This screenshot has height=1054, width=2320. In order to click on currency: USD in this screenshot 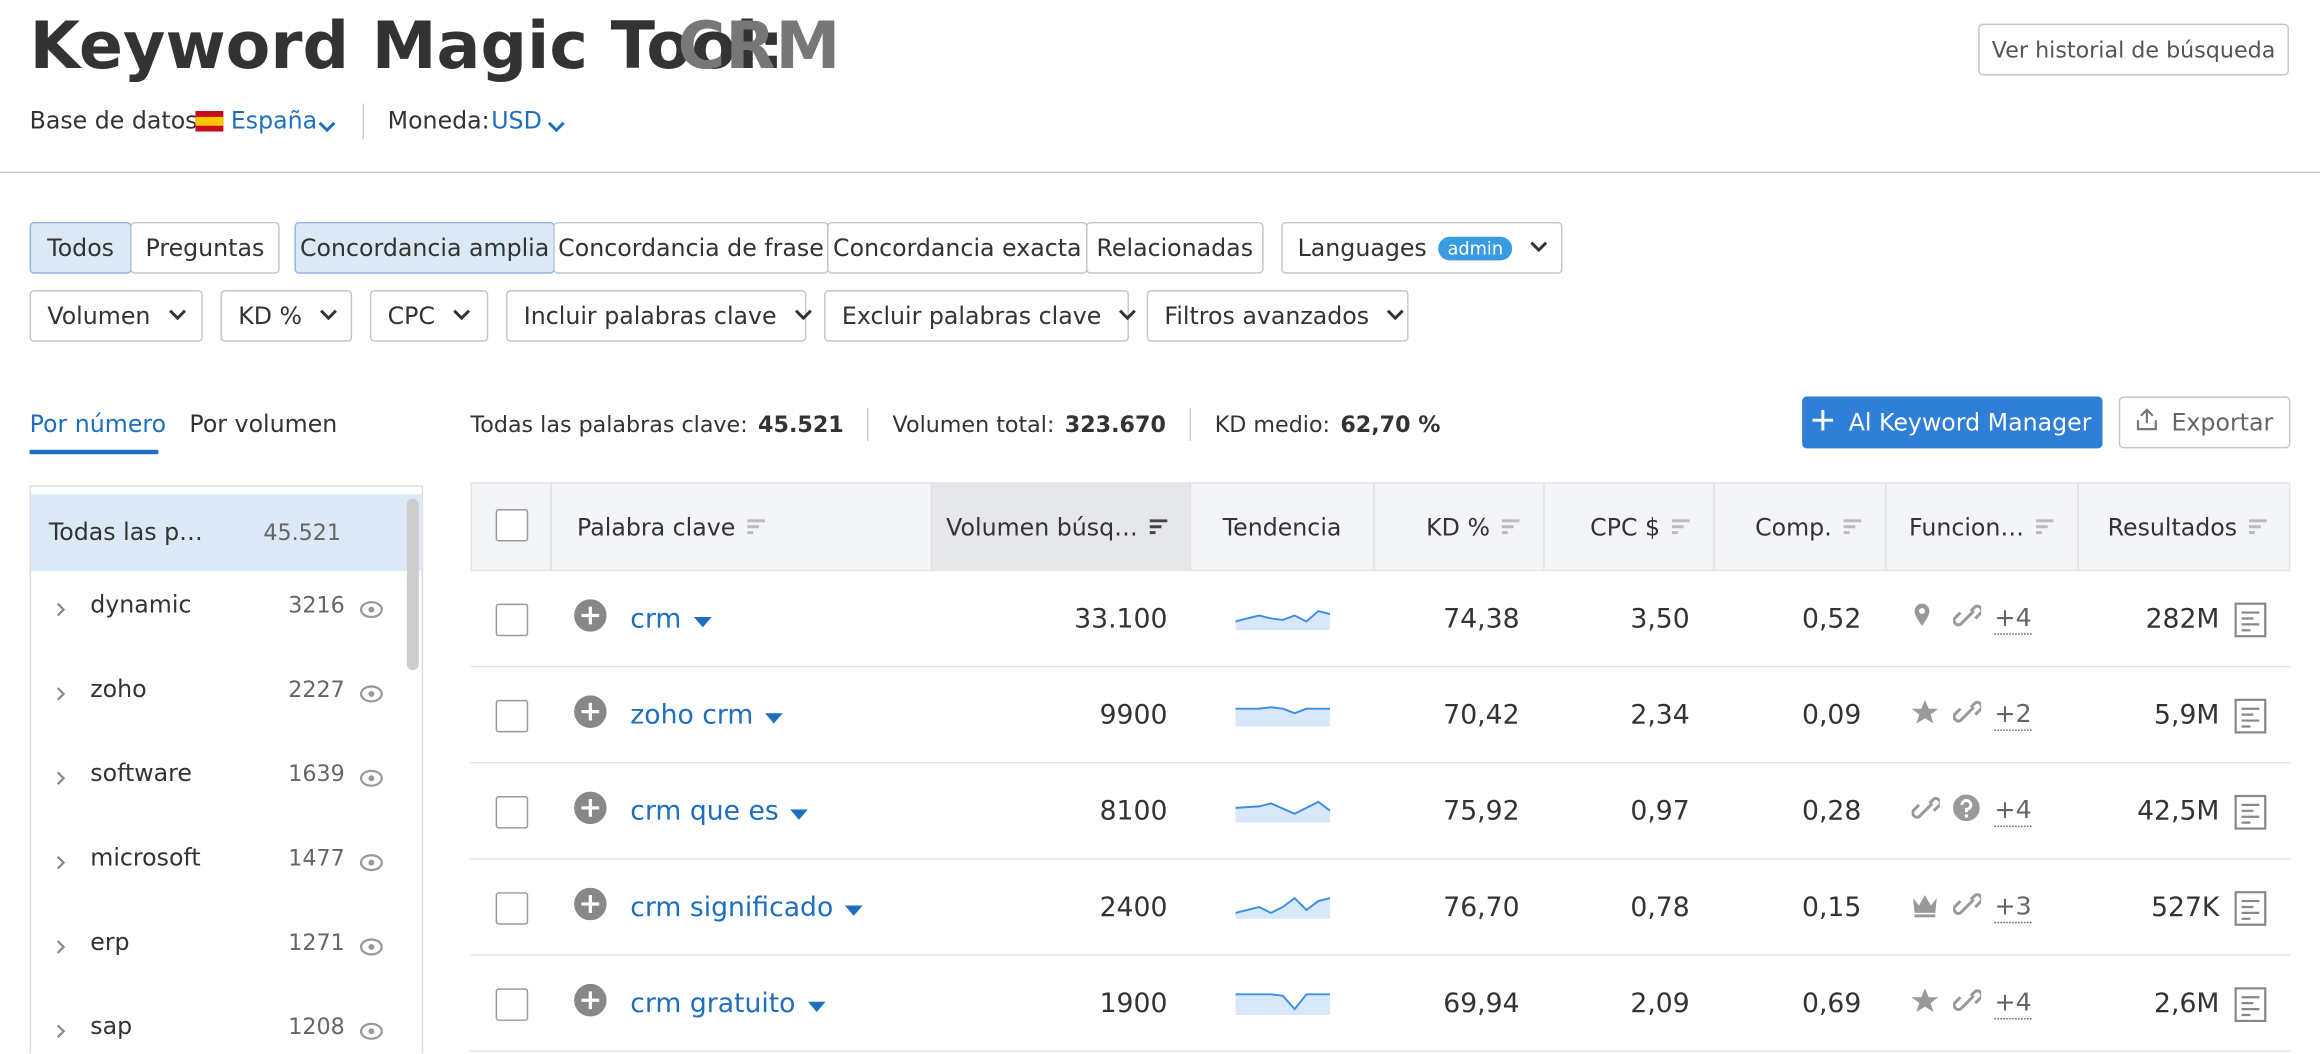, I will do `click(516, 120)`.